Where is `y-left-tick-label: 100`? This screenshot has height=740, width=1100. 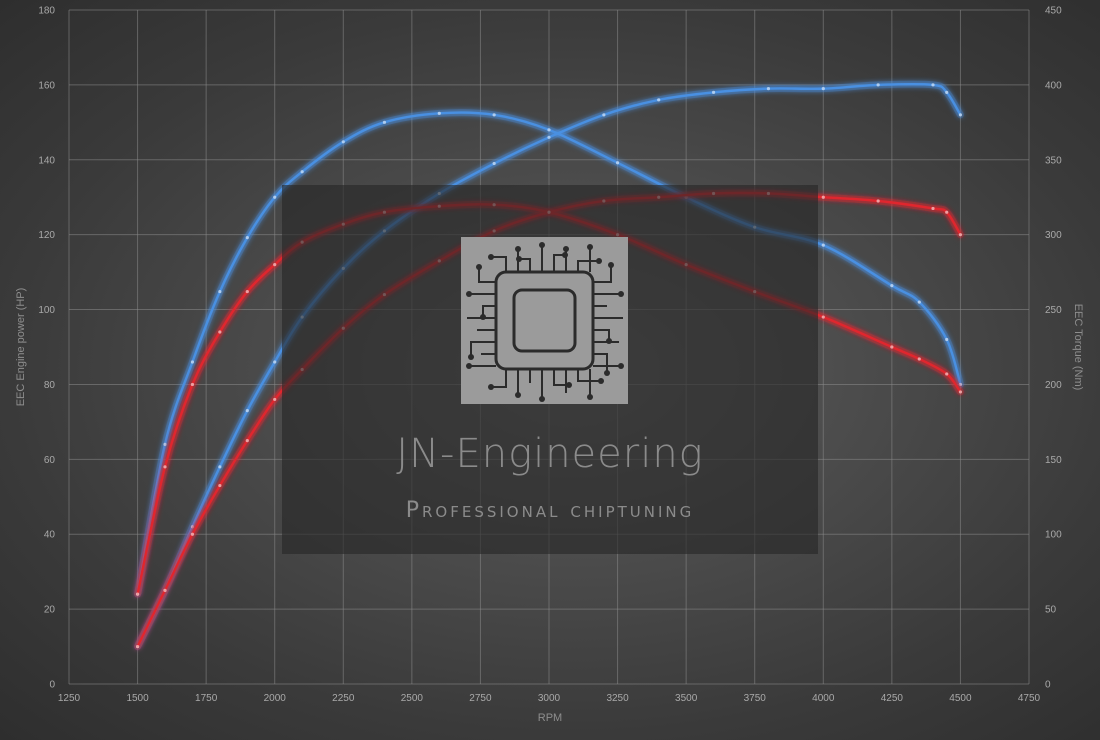 y-left-tick-label: 100 is located at coordinates (46, 310).